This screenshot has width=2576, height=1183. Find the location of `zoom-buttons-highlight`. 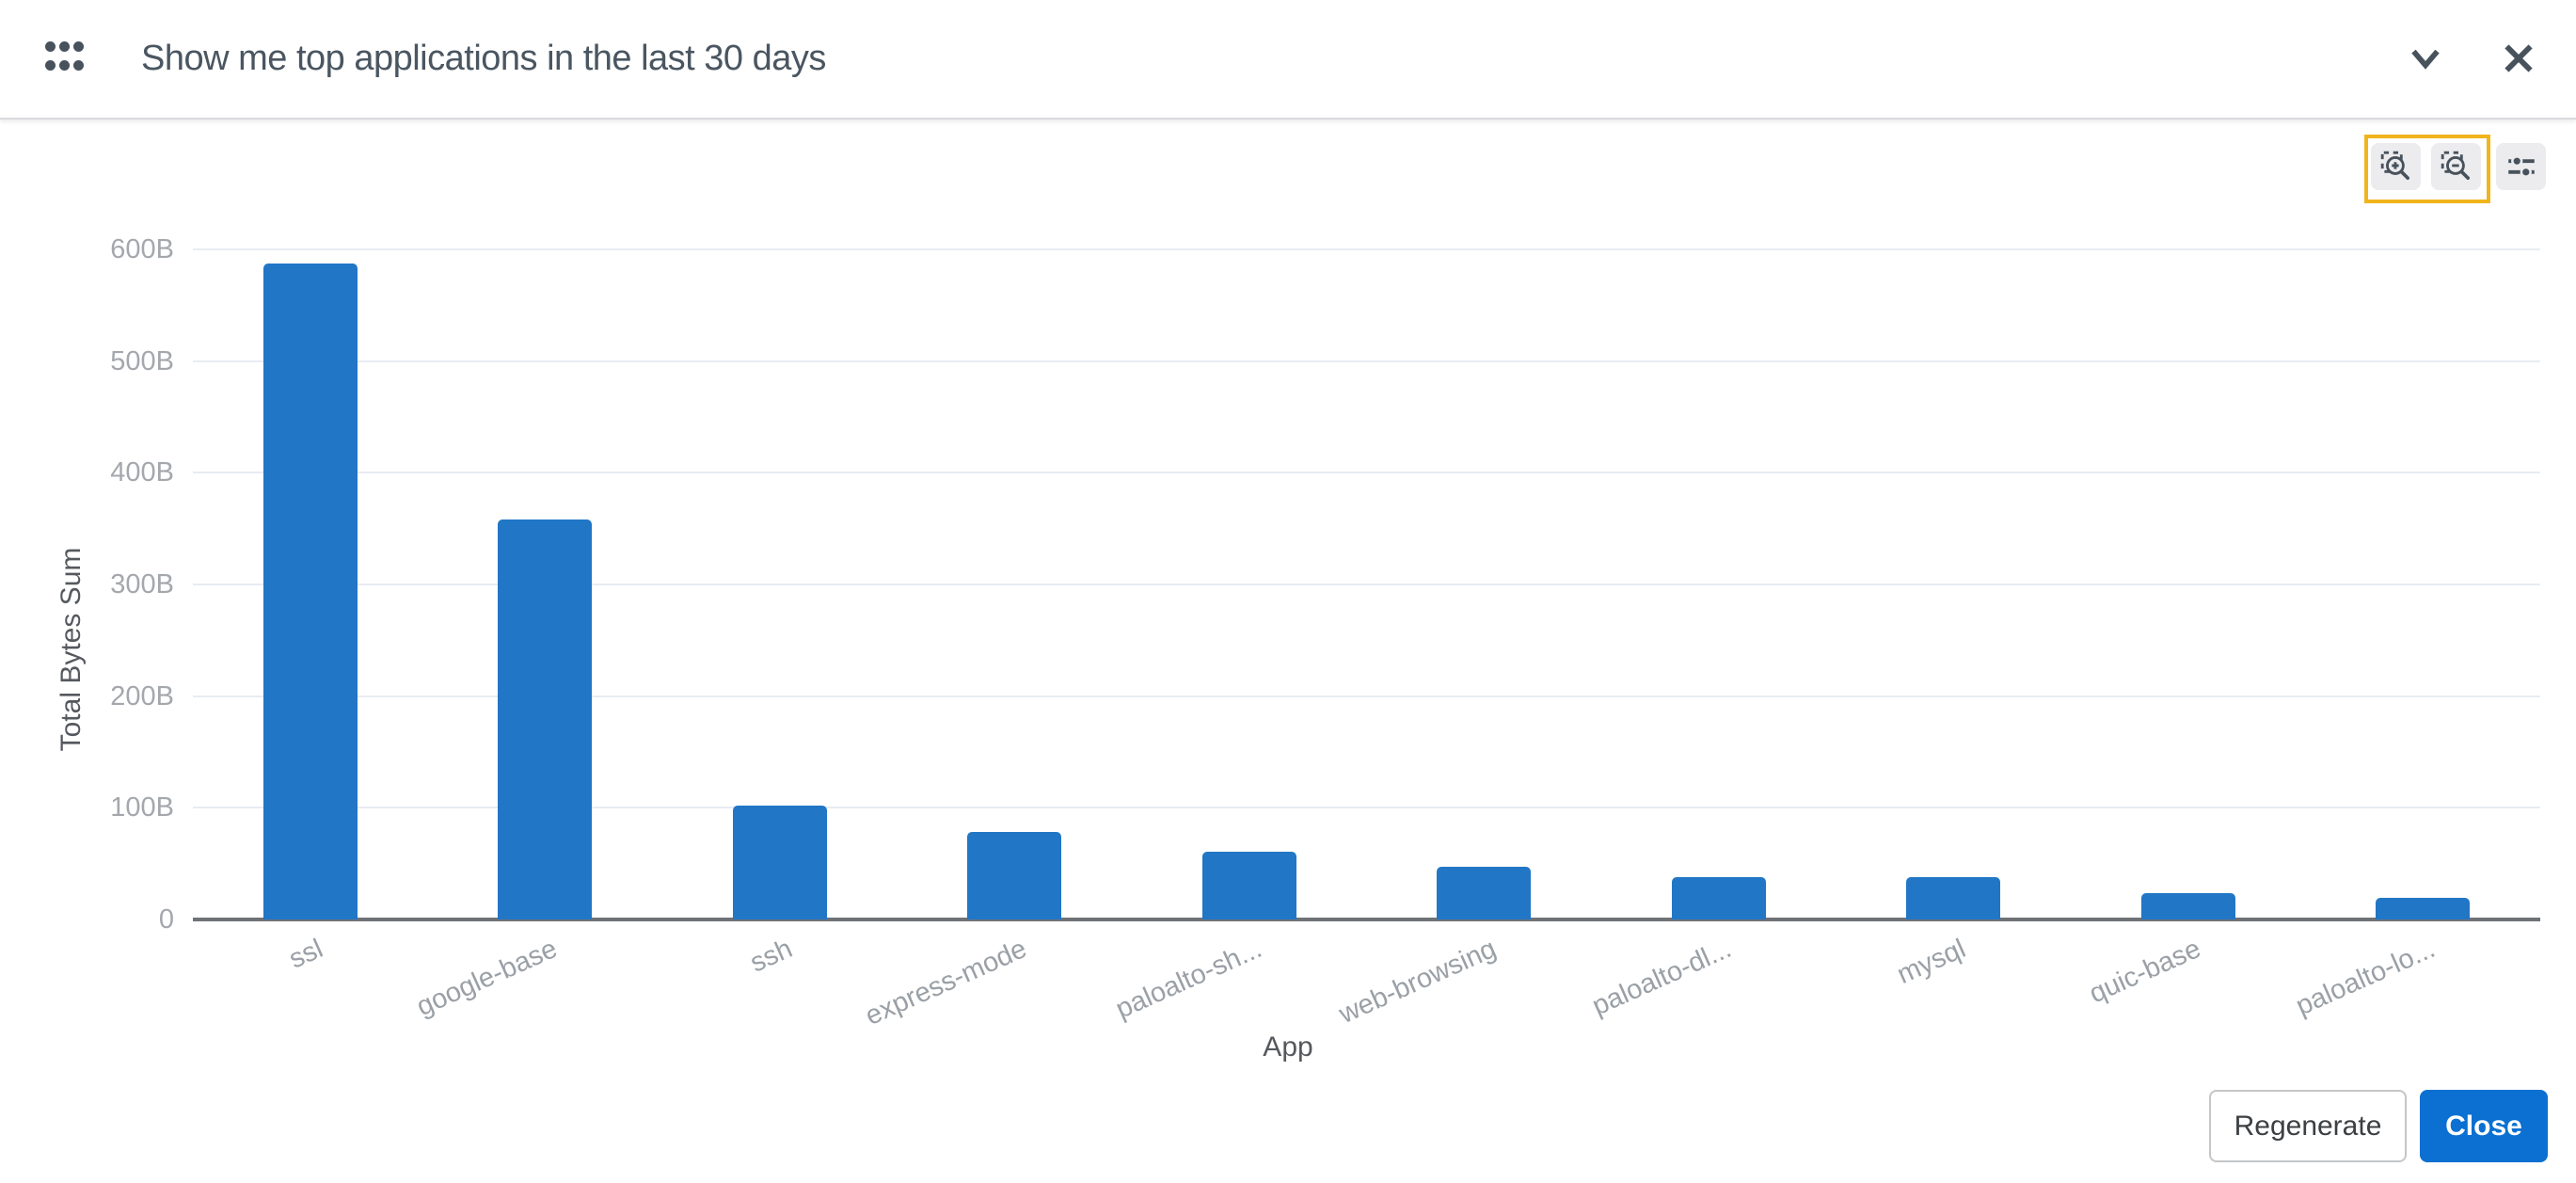

zoom-buttons-highlight is located at coordinates (2427, 169).